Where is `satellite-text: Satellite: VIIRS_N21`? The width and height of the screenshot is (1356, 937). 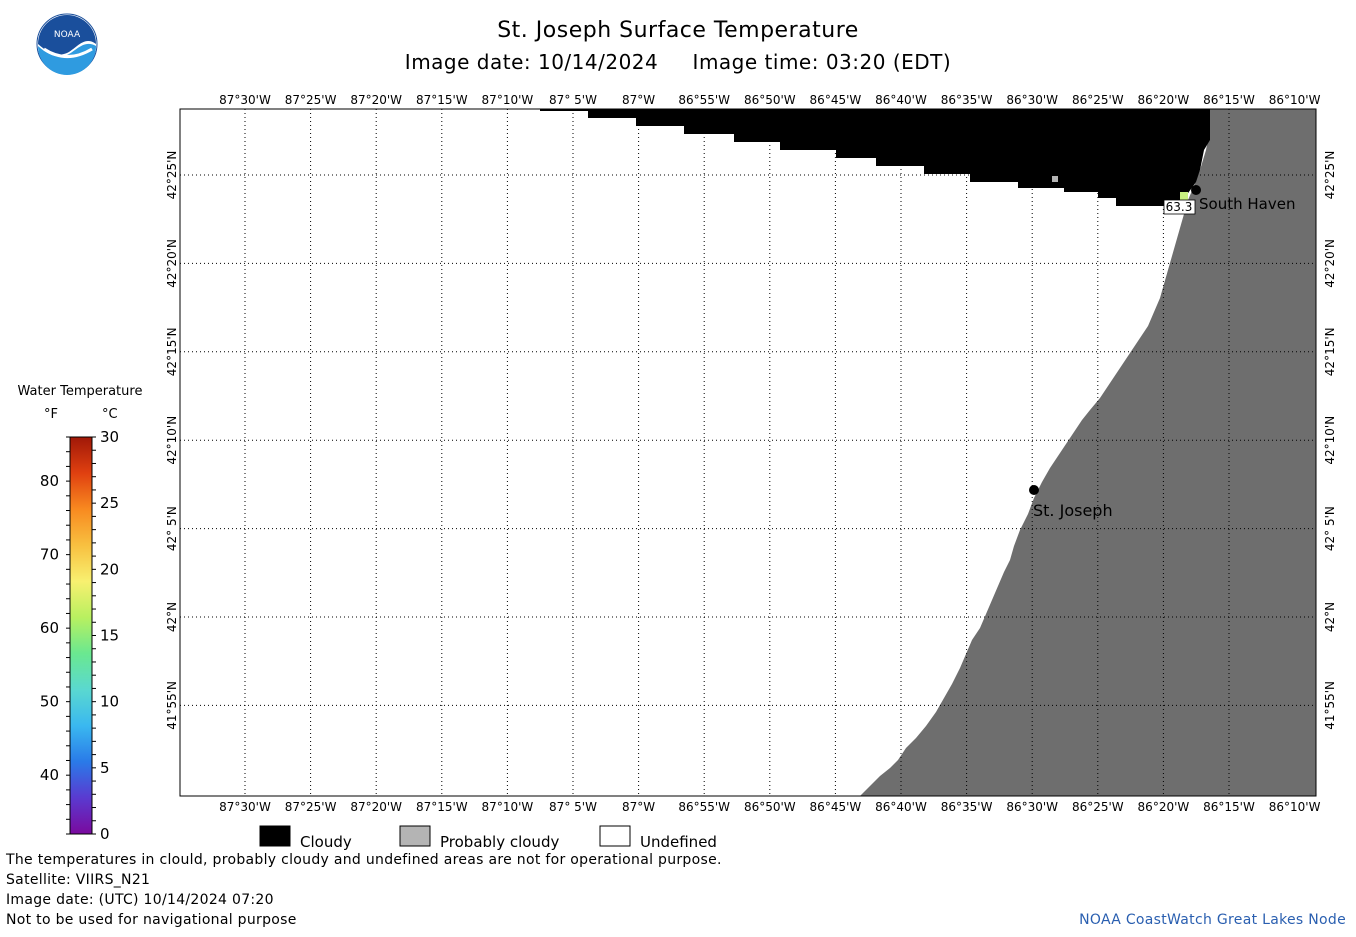 satellite-text: Satellite: VIIRS_N21 is located at coordinates (78, 880).